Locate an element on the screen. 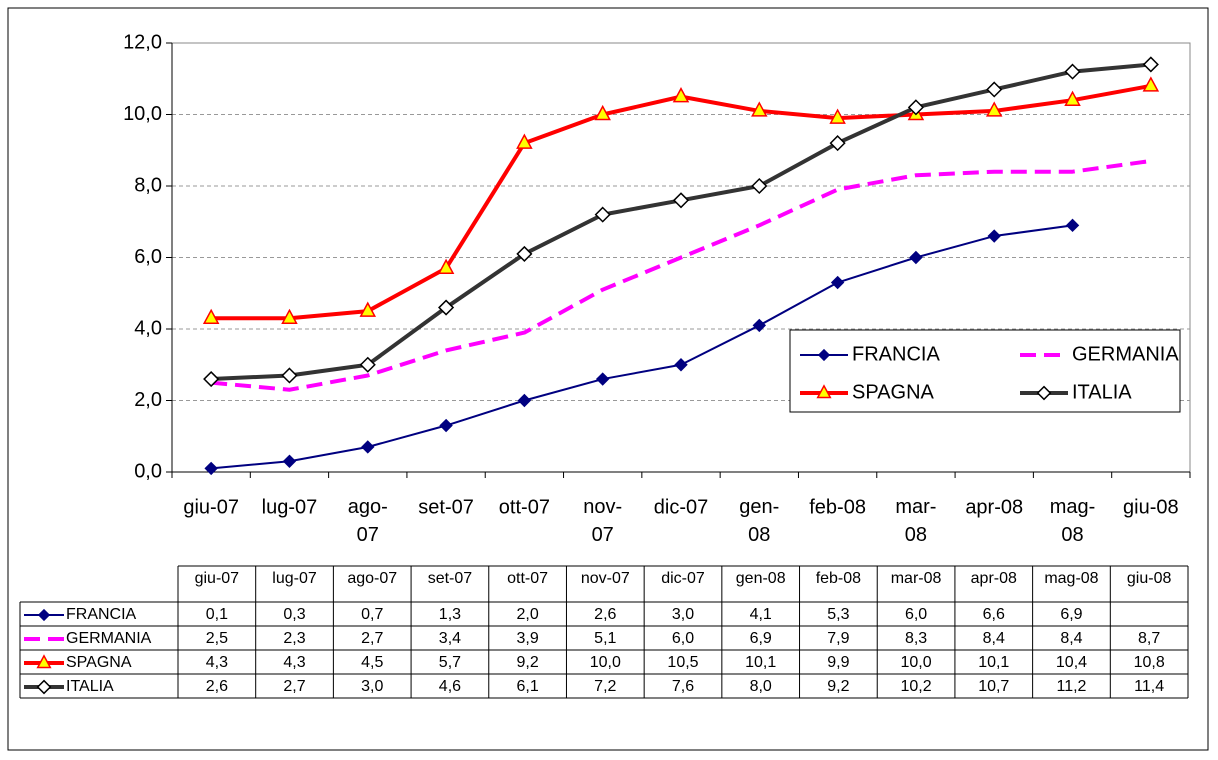 The image size is (1218, 760). legend-label: FRANCIA is located at coordinates (896, 354).